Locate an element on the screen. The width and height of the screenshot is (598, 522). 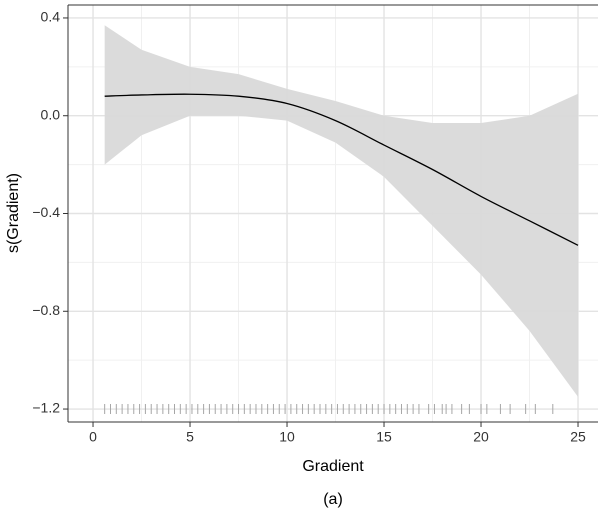
y-axis-label: s(Gradient) is located at coordinates (13, 213).